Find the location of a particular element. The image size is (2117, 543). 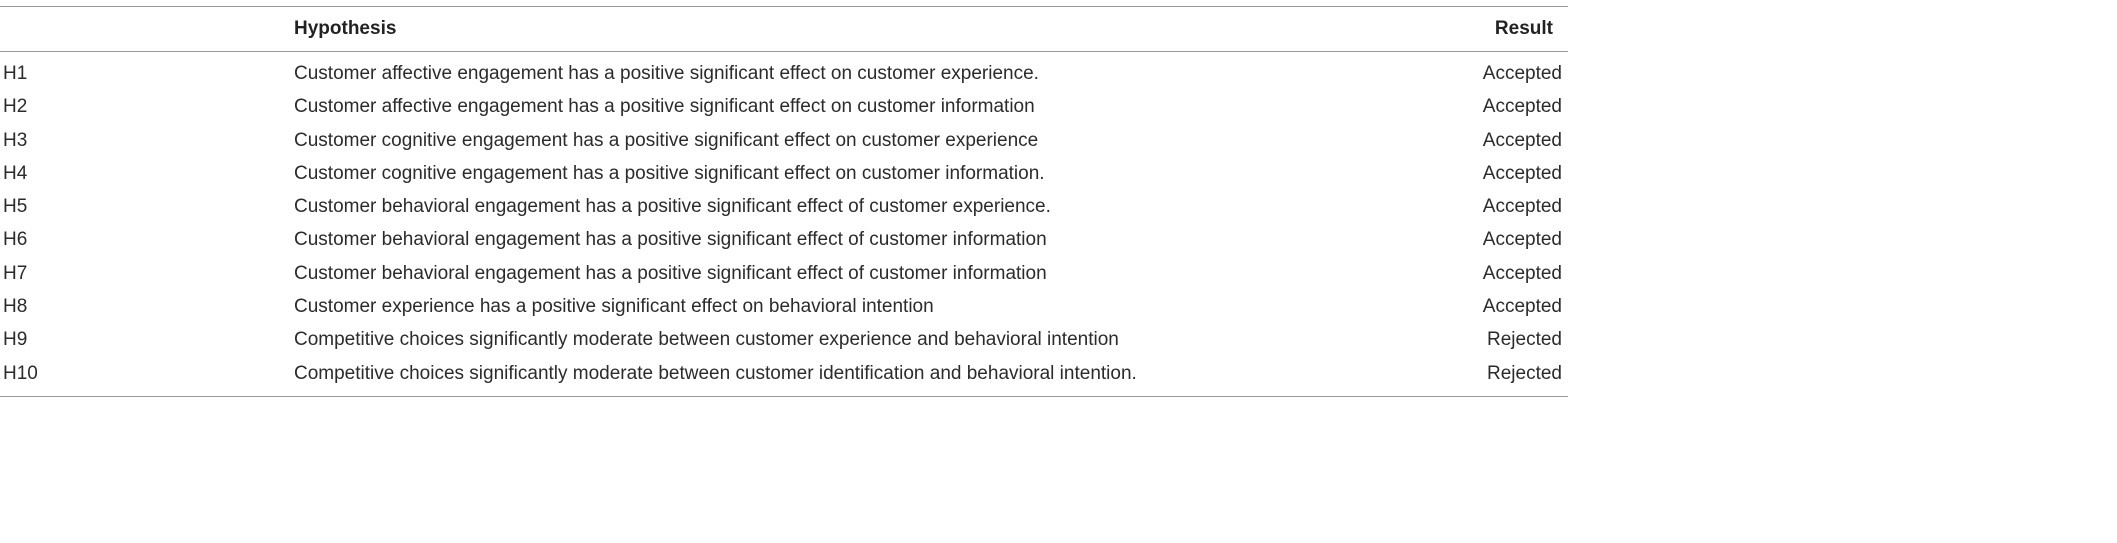

hypothesis-id: H4 is located at coordinates (15, 173).